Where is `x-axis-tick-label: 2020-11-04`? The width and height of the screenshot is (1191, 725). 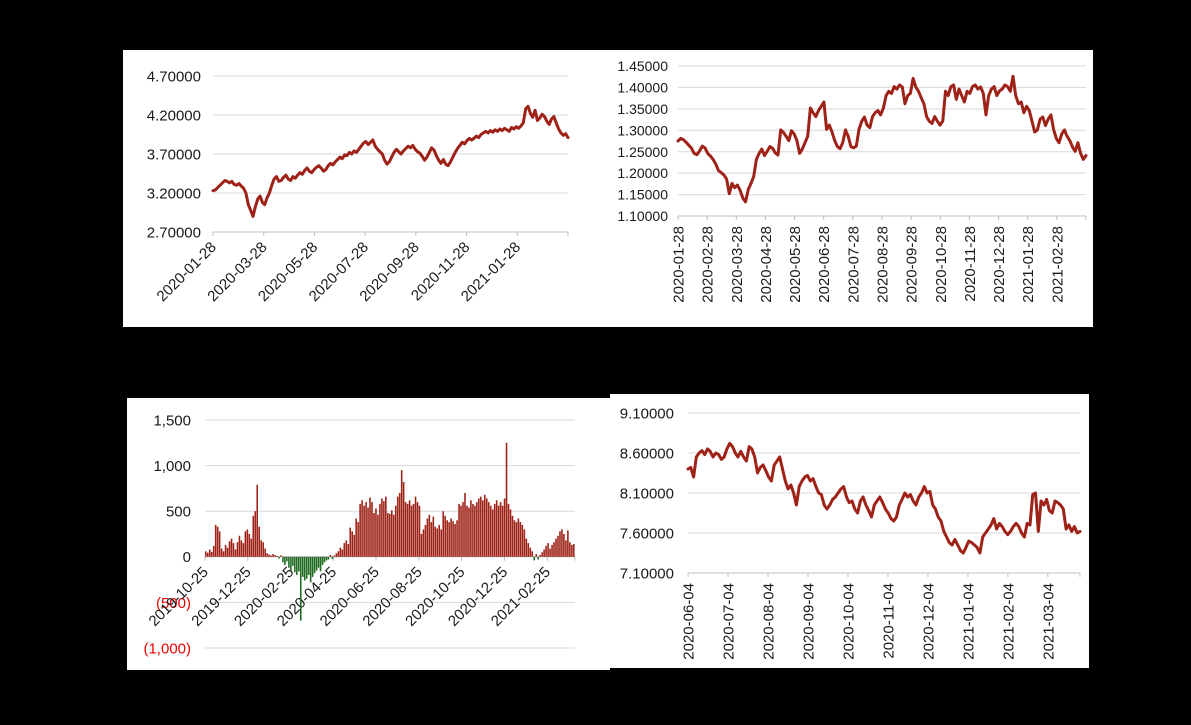
x-axis-tick-label: 2020-11-04 is located at coordinates (888, 621).